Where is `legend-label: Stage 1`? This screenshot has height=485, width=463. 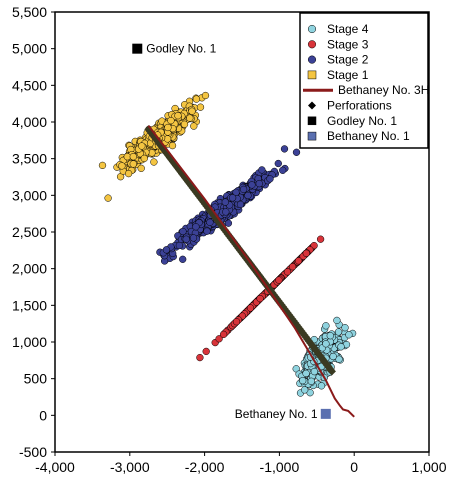
legend-label: Stage 1 is located at coordinates (348, 75).